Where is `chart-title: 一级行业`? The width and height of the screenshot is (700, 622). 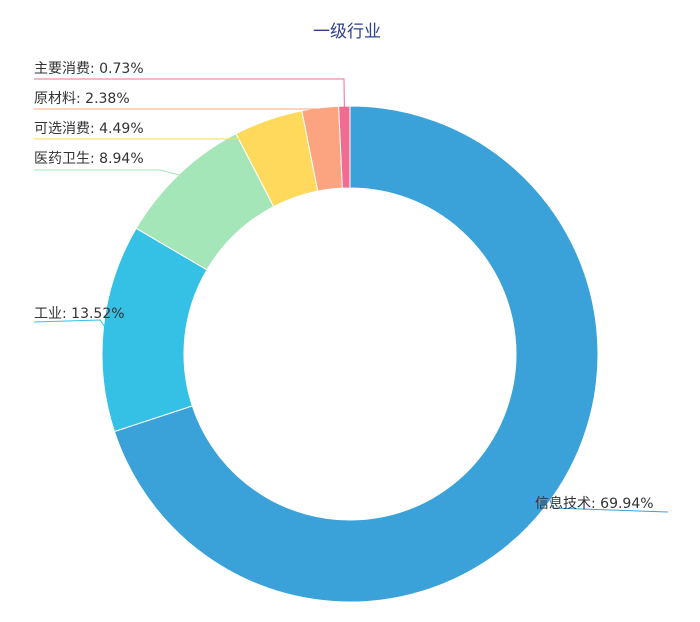 chart-title: 一级行业 is located at coordinates (347, 32).